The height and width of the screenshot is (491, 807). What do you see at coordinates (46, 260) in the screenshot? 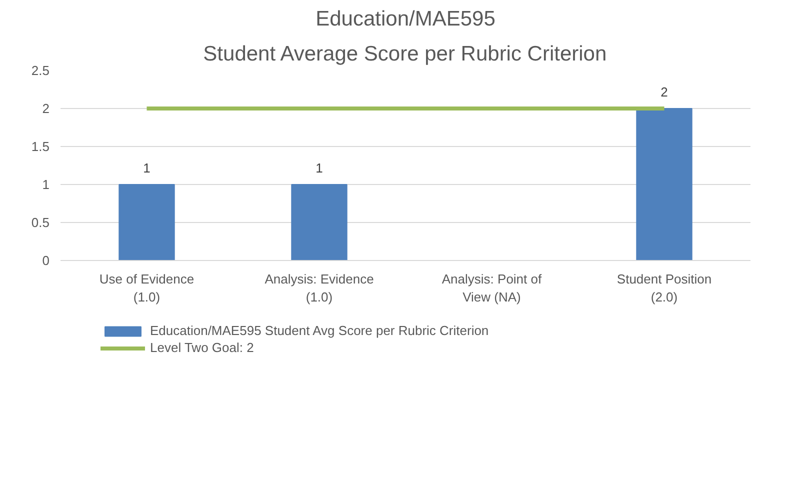
I see `y-tick-label: 0` at bounding box center [46, 260].